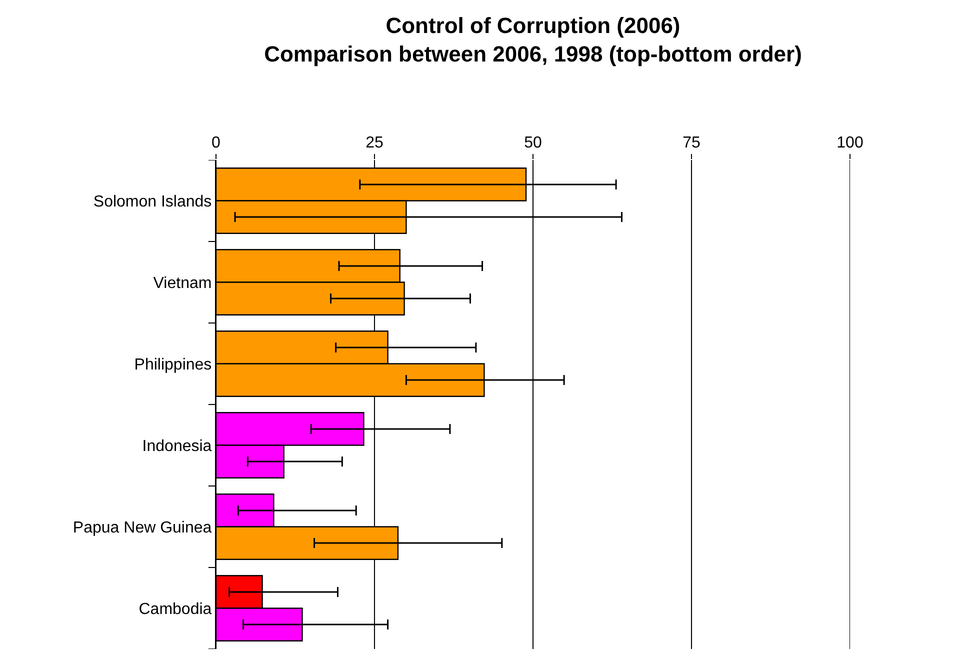 The height and width of the screenshot is (661, 970). I want to click on y-tick-label: Cambodia, so click(175, 609).